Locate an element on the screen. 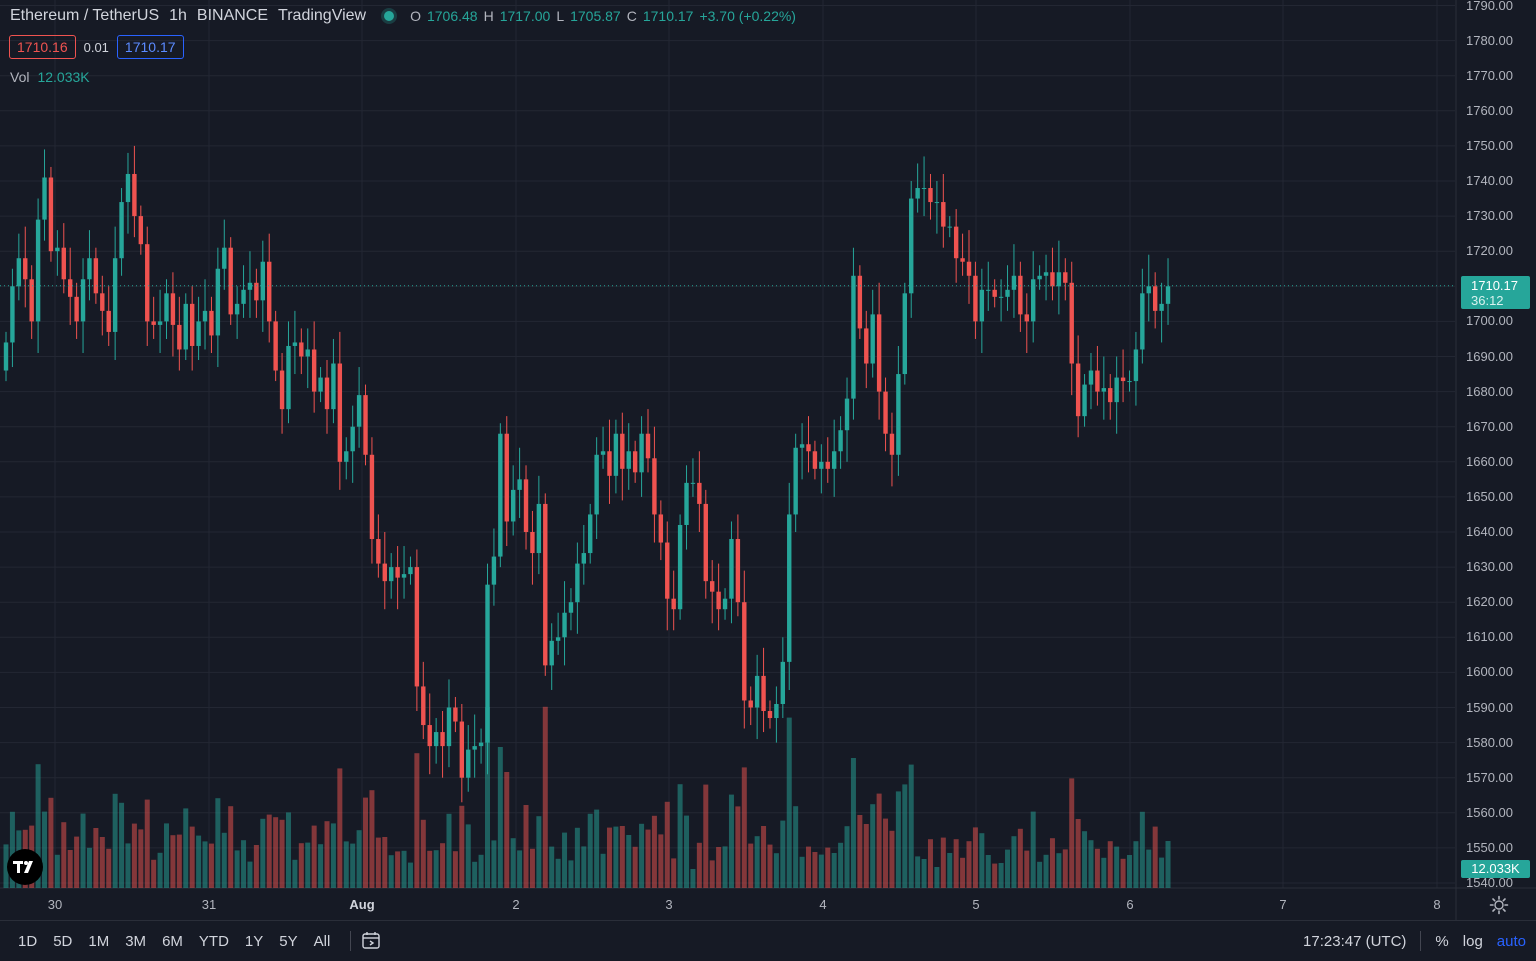 This screenshot has width=1536, height=961. price-axis-label: 1740.00 is located at coordinates (1489, 180).